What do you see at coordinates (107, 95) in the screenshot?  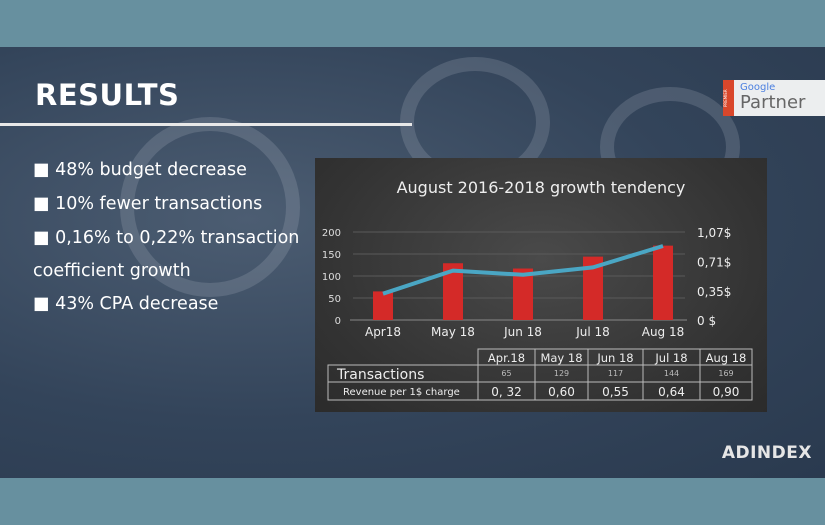 I see `slide-title: RESULTS` at bounding box center [107, 95].